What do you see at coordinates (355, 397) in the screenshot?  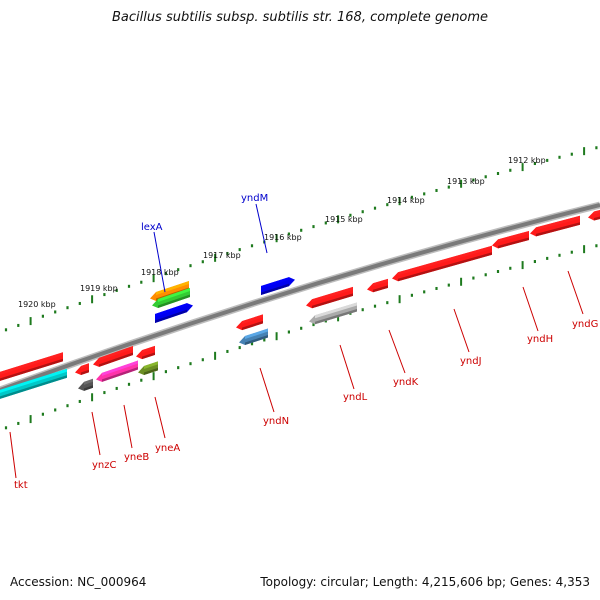 I see `yndL-label: yndL` at bounding box center [355, 397].